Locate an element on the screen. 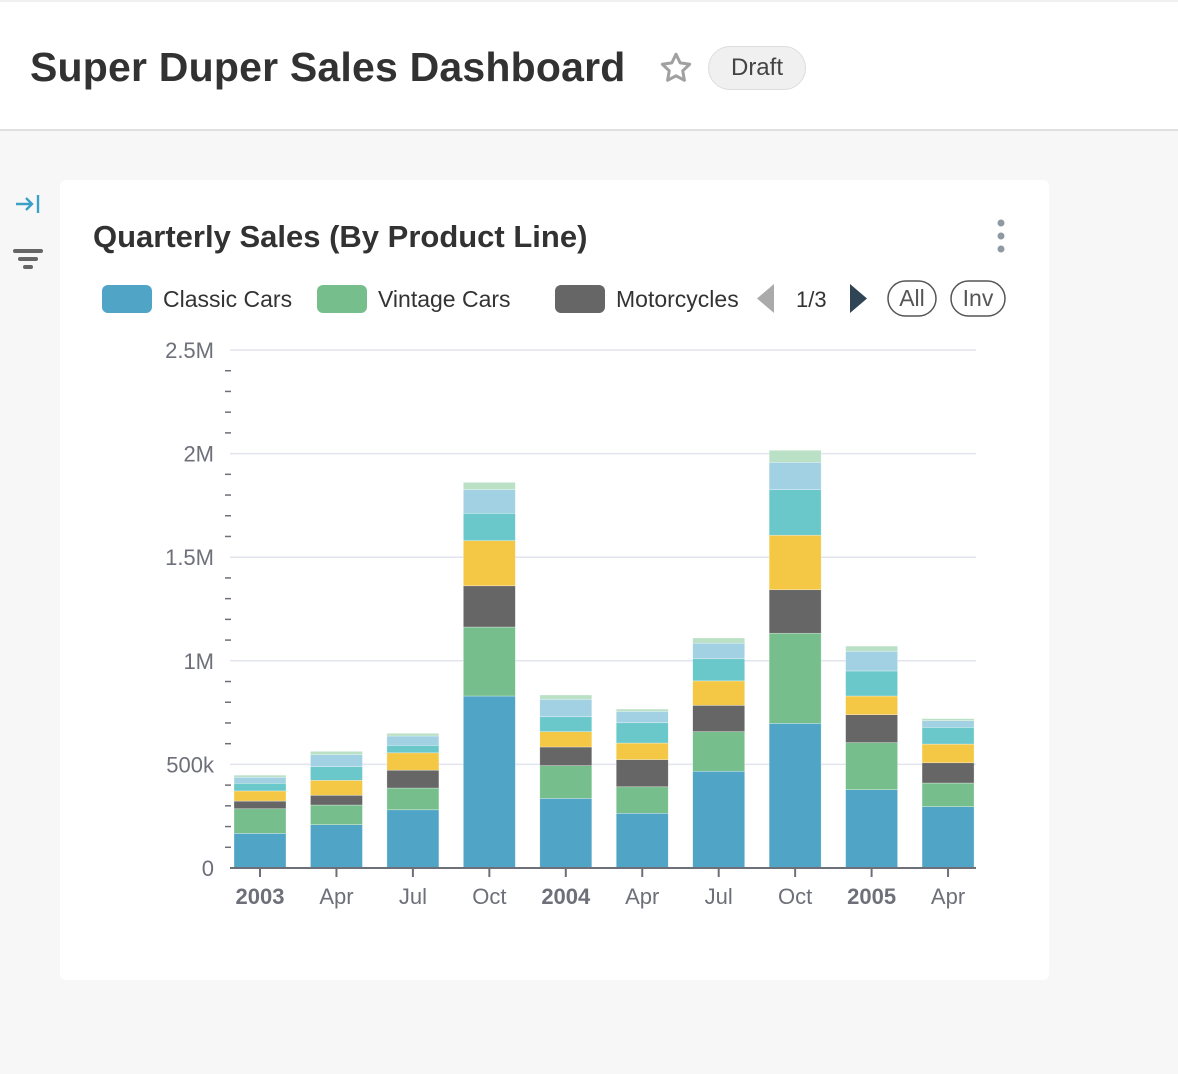 The height and width of the screenshot is (1074, 1178). legend-item-label: Vintage Cars is located at coordinates (444, 299).